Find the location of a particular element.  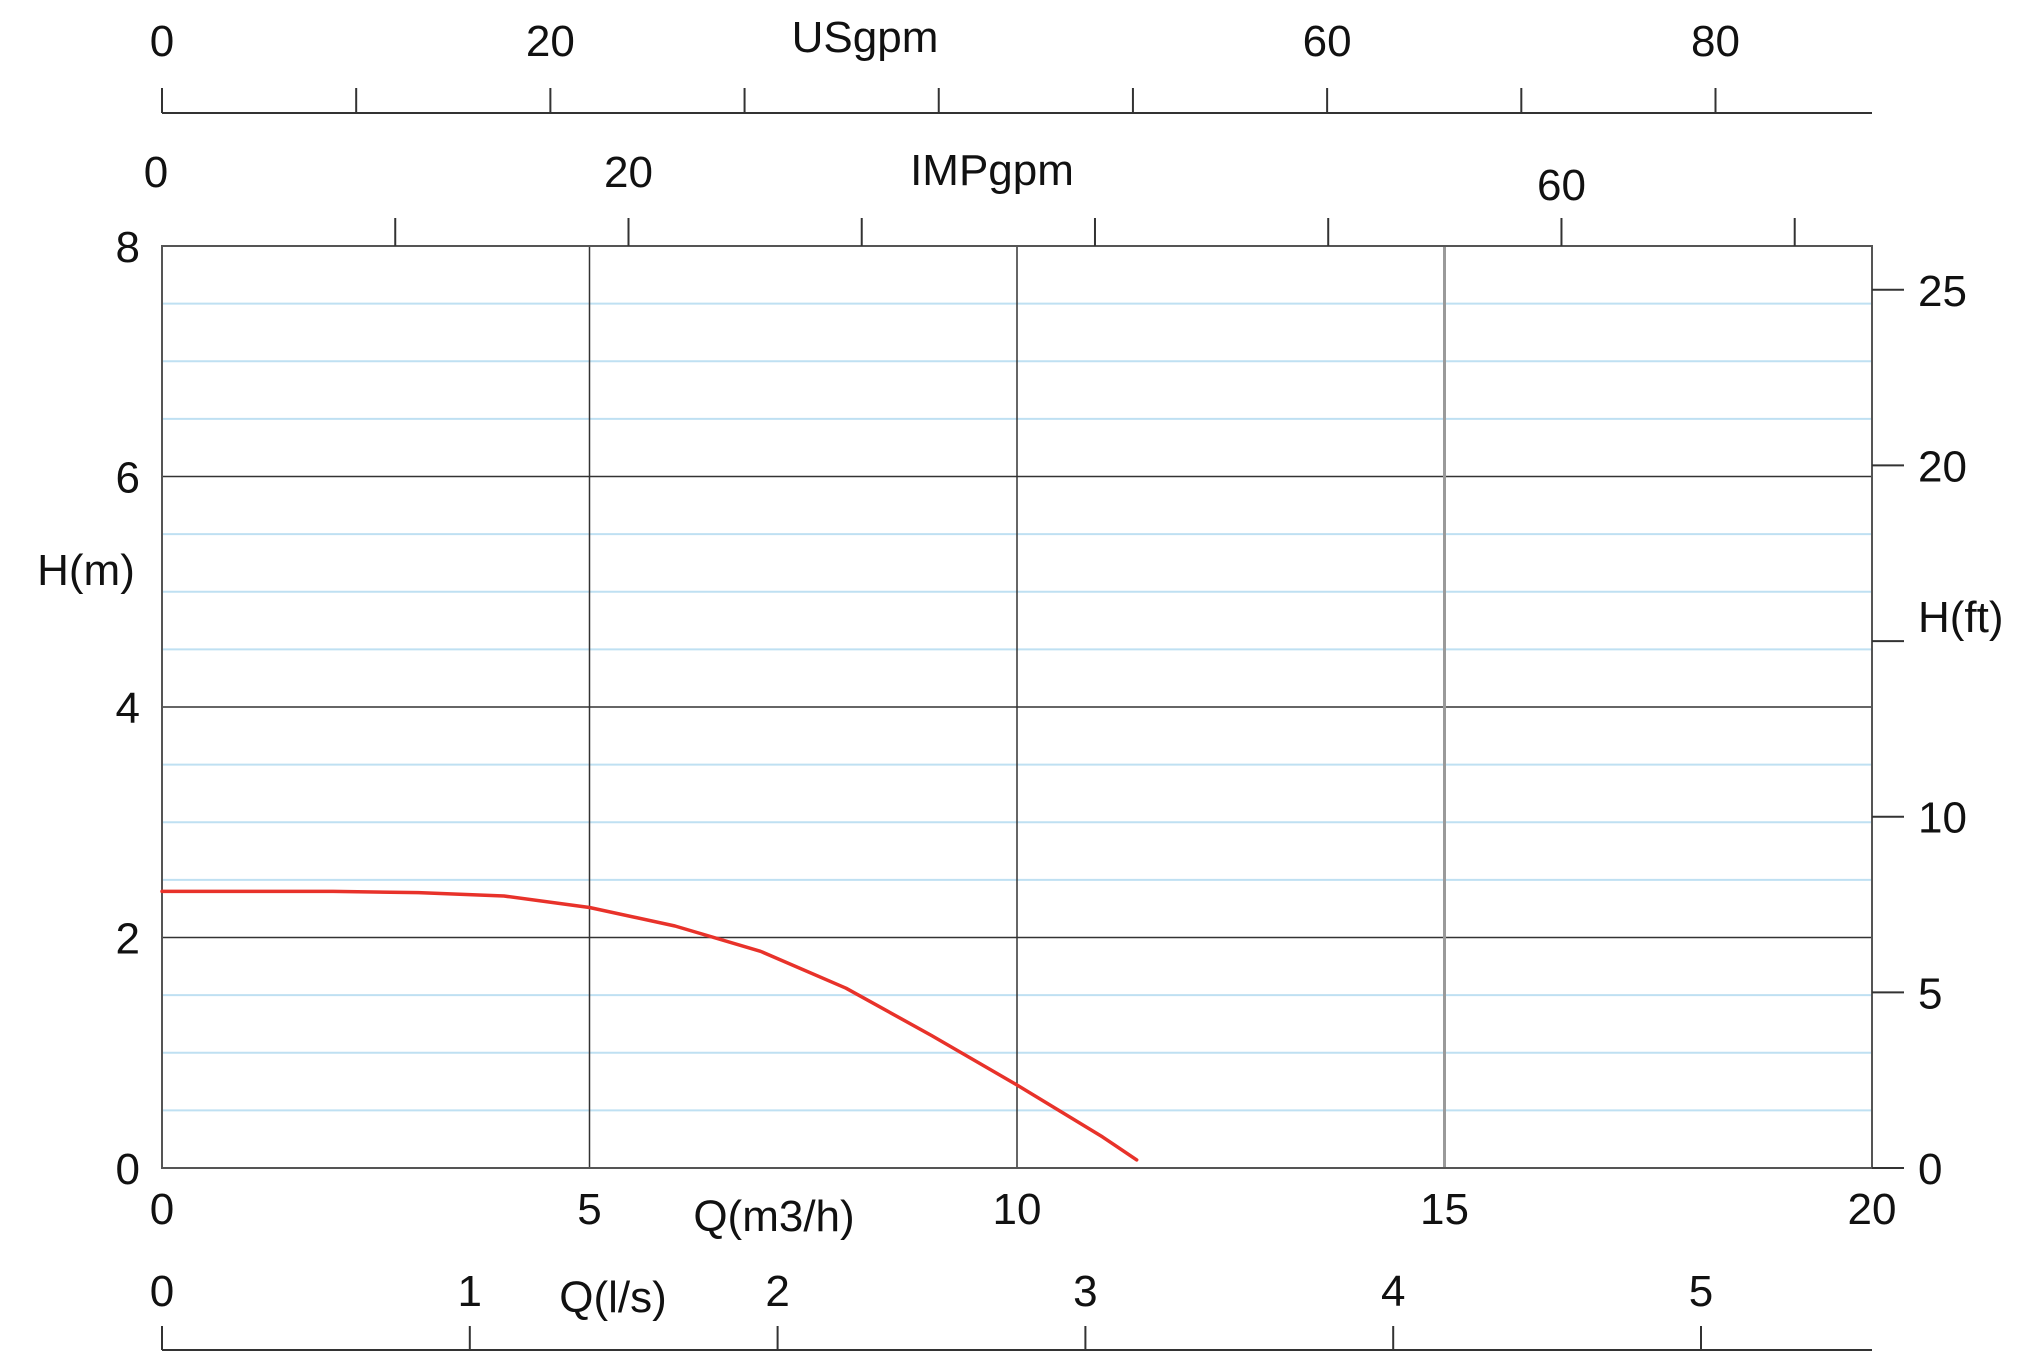

y-tick-label: 4 is located at coordinates (128, 708).